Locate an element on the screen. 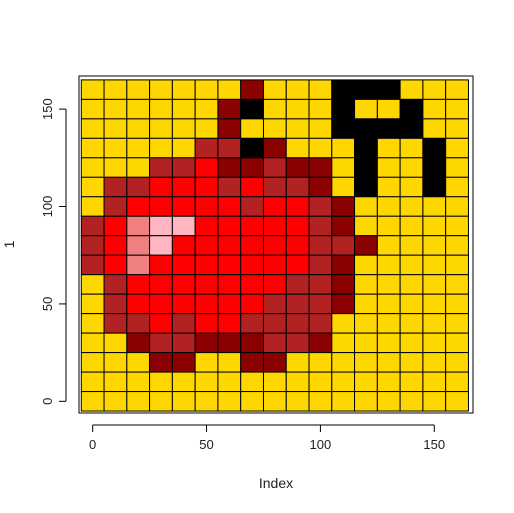  x-axis: 0 50 100 150 is located at coordinates (267, 438).